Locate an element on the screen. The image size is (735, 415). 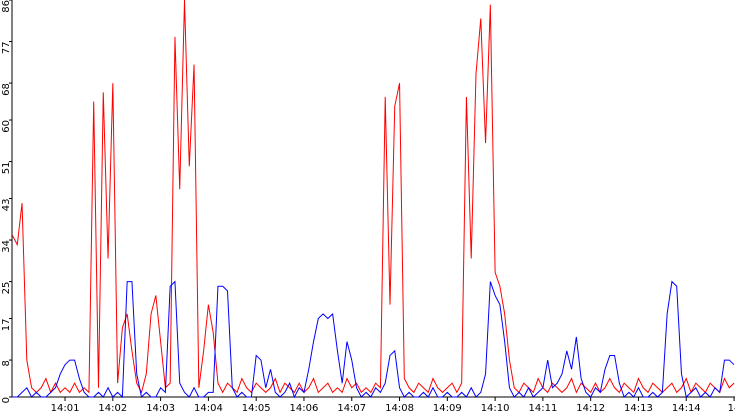
y-tick-label: 51 is located at coordinates (6, 168).